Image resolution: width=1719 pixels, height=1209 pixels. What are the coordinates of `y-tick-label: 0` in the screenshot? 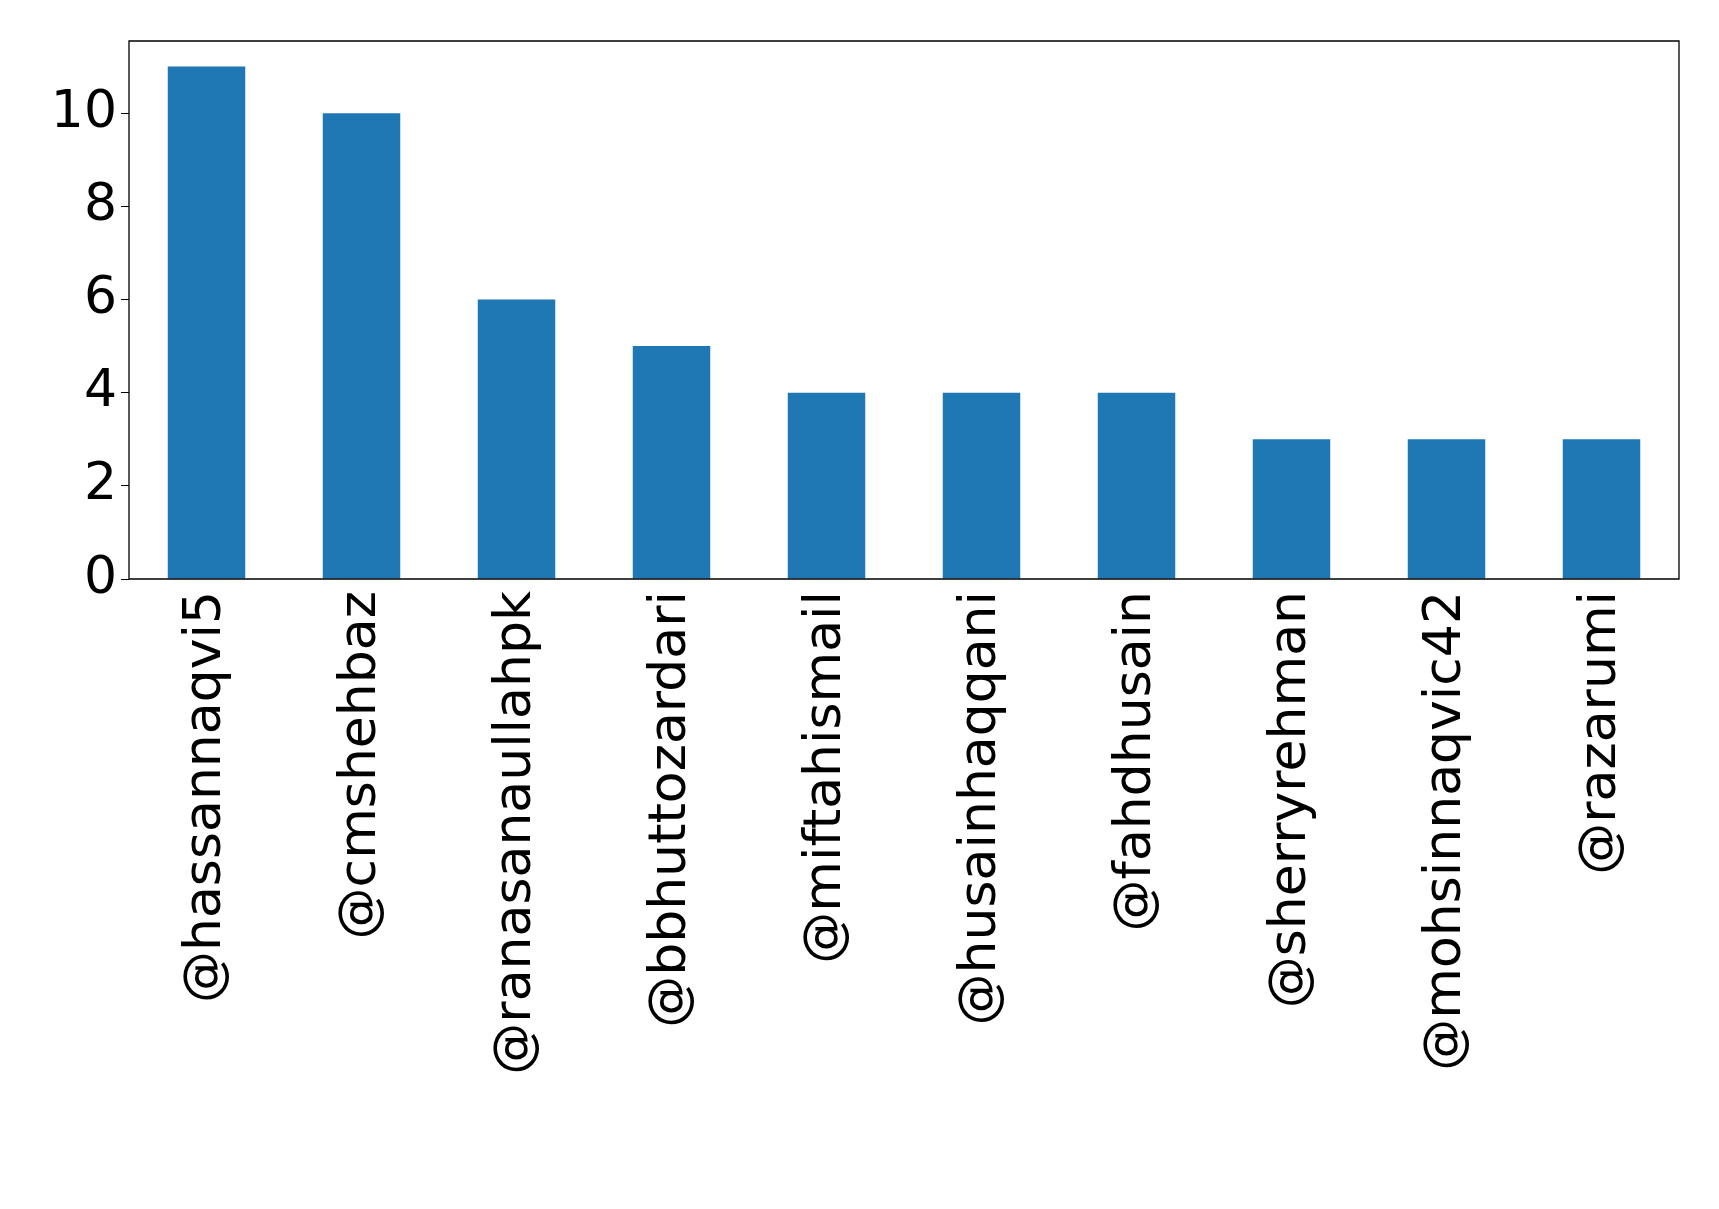 It's located at (100, 574).